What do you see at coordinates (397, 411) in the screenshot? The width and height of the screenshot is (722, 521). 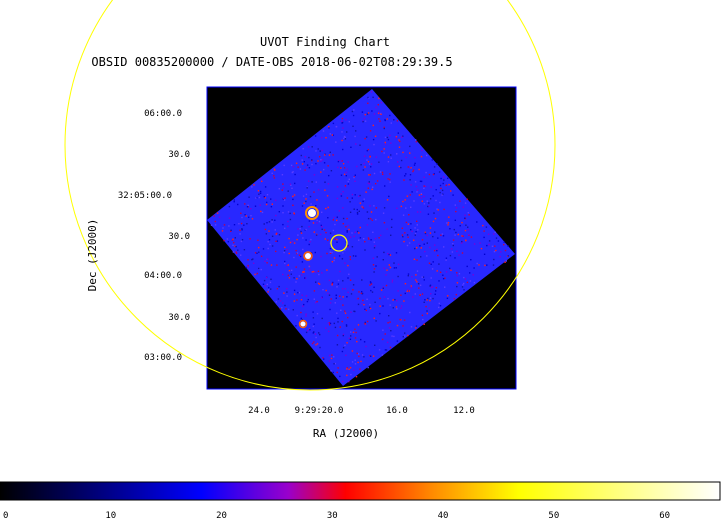 I see `x-tick-label: 16.0` at bounding box center [397, 411].